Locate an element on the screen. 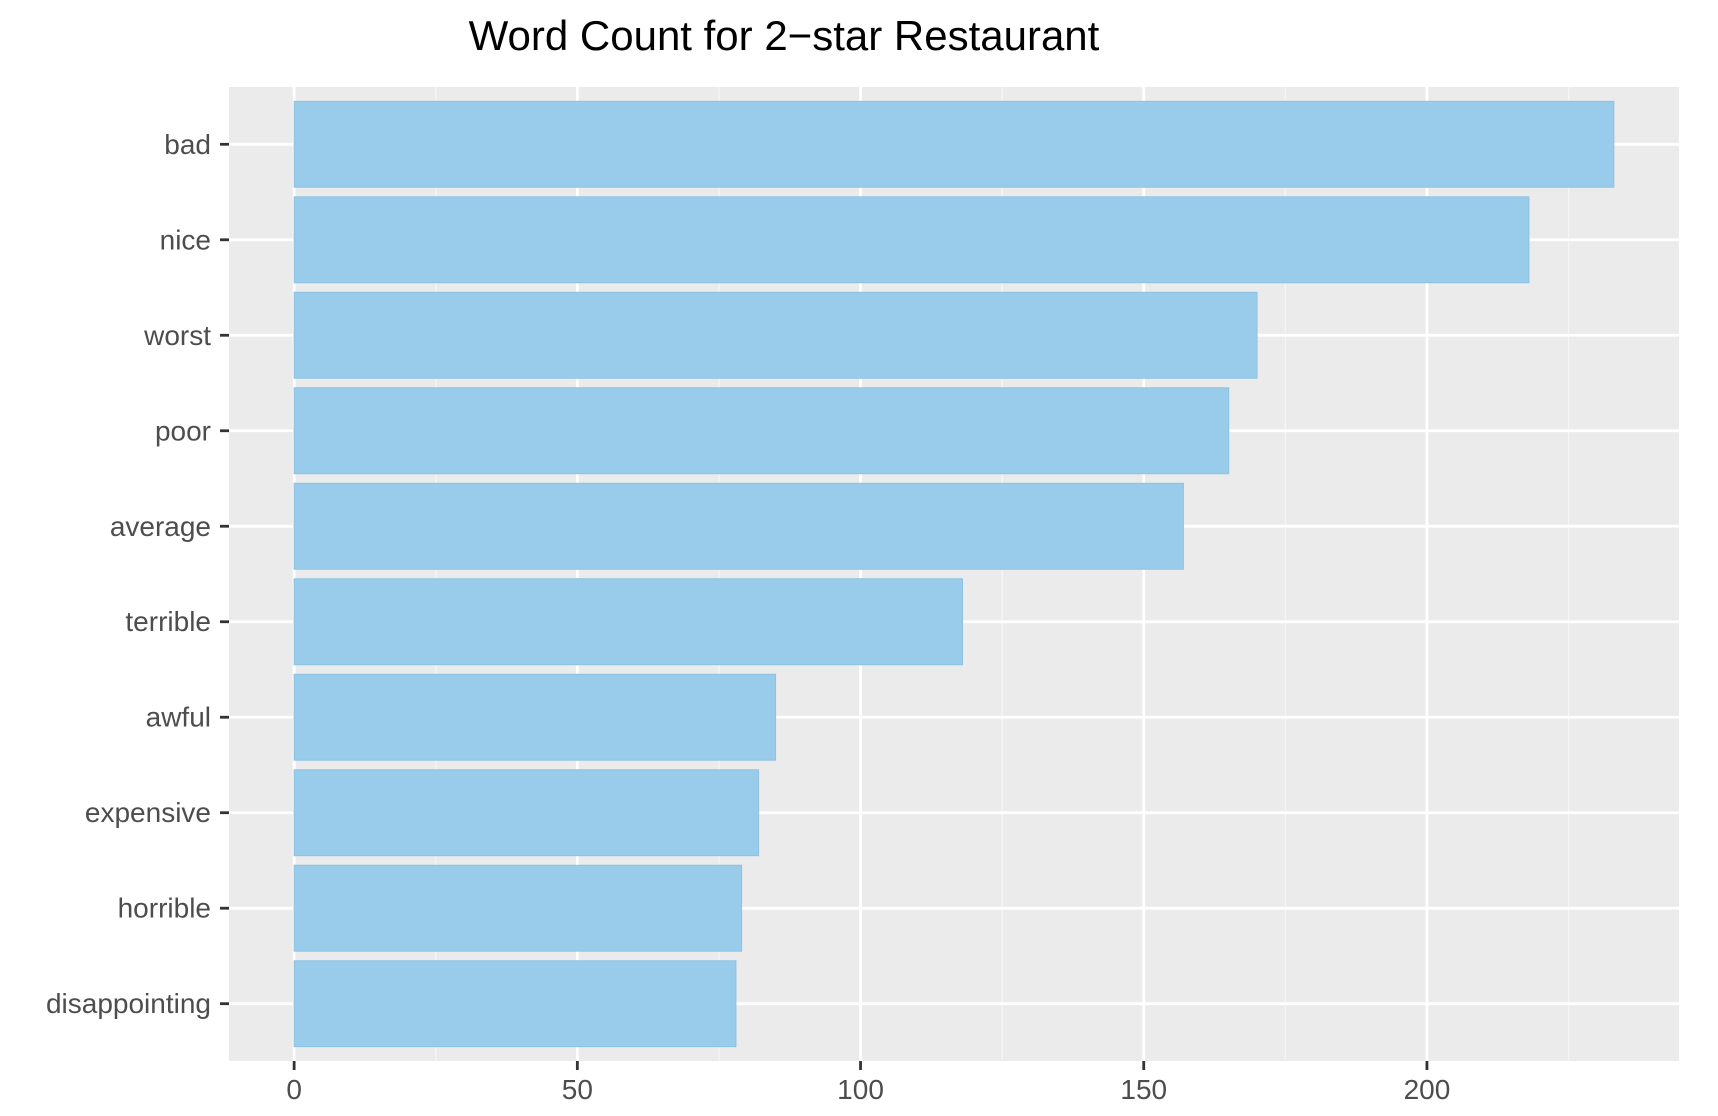  bar-bad is located at coordinates (954, 144).